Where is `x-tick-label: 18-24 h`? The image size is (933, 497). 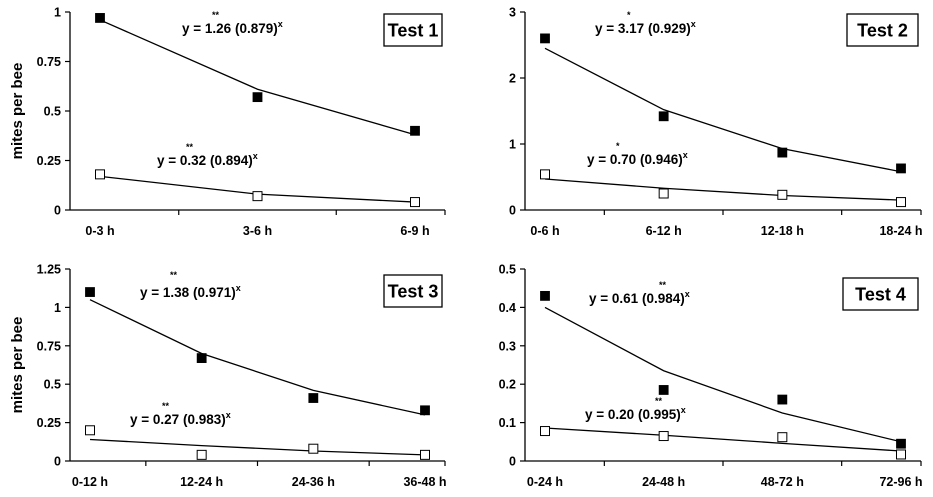
x-tick-label: 18-24 h is located at coordinates (900, 231).